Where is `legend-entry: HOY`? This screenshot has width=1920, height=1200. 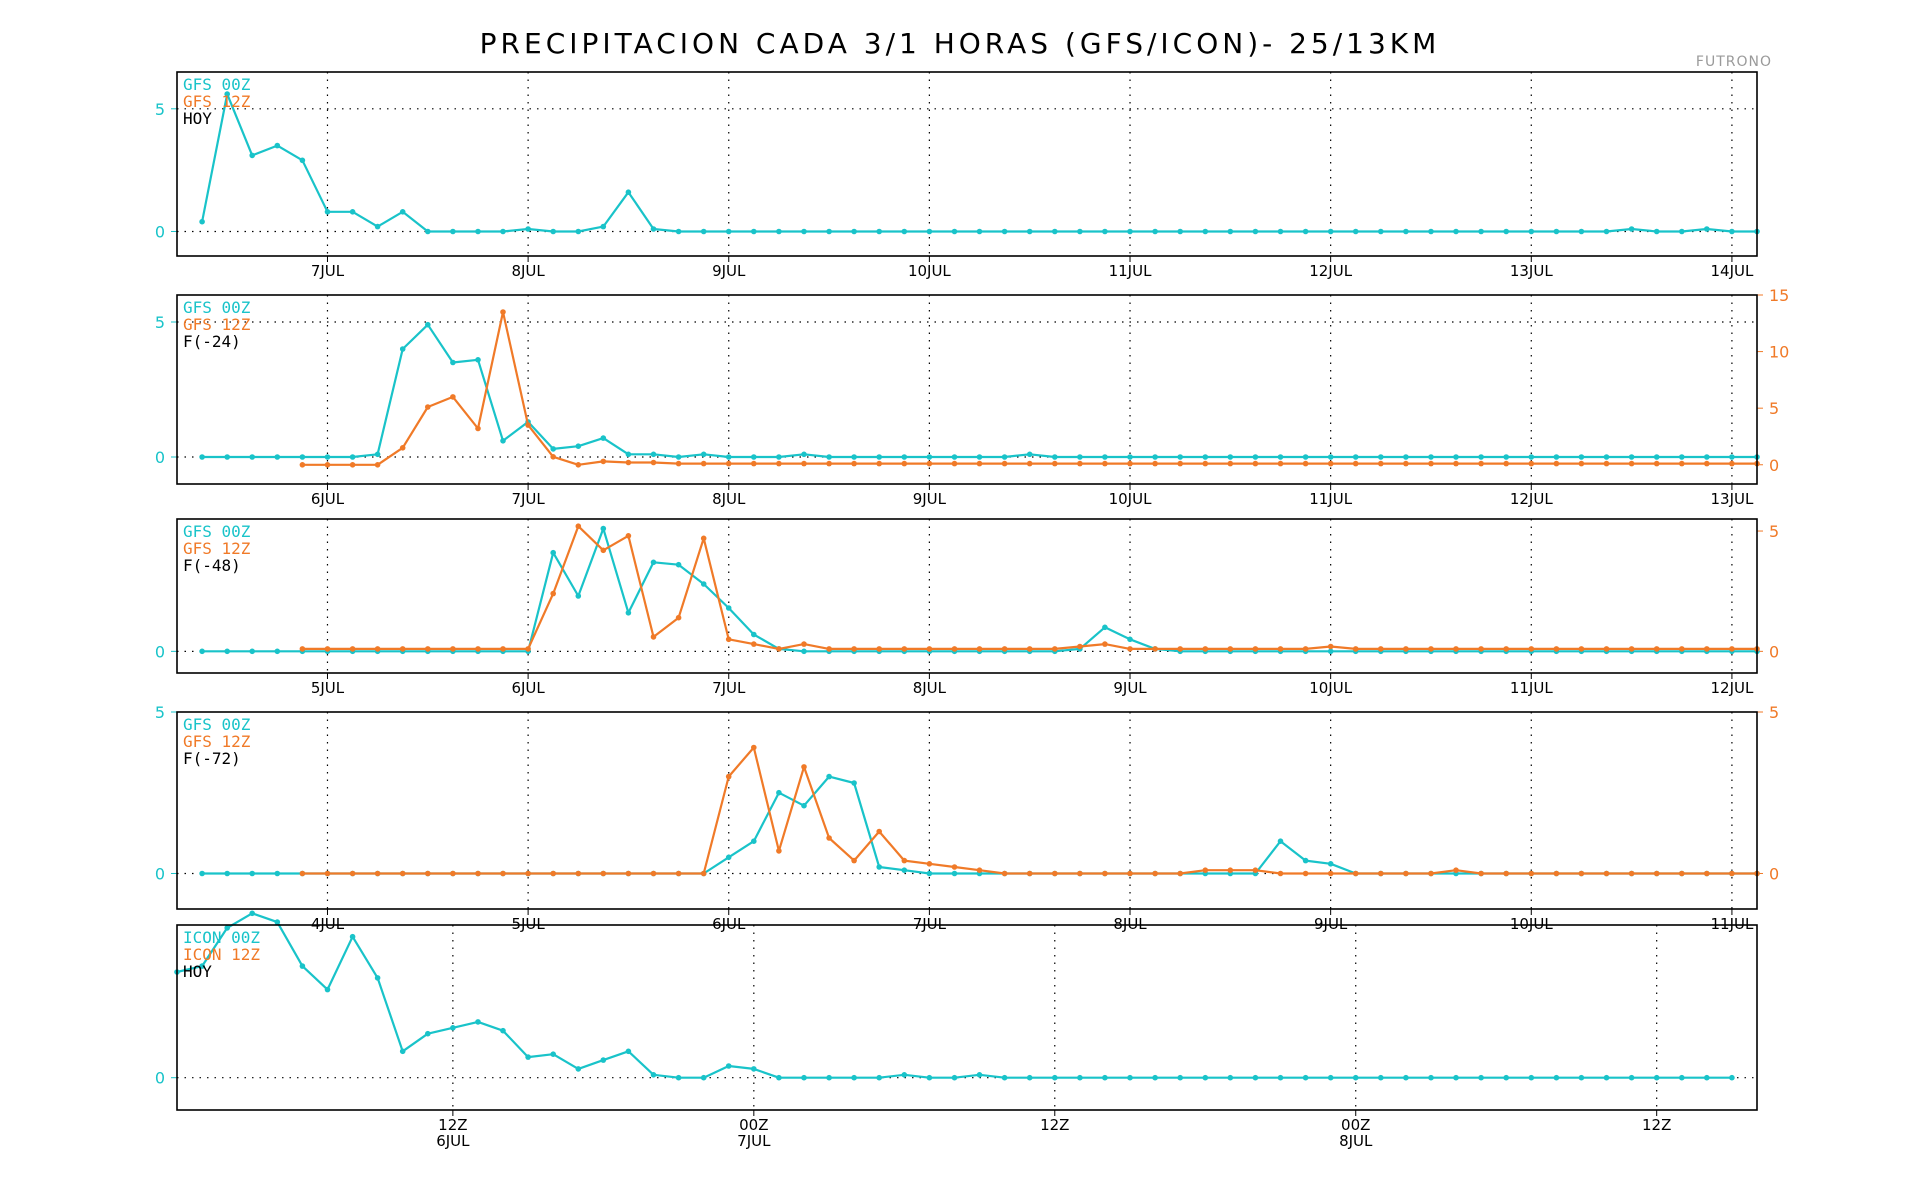 legend-entry: HOY is located at coordinates (197, 971).